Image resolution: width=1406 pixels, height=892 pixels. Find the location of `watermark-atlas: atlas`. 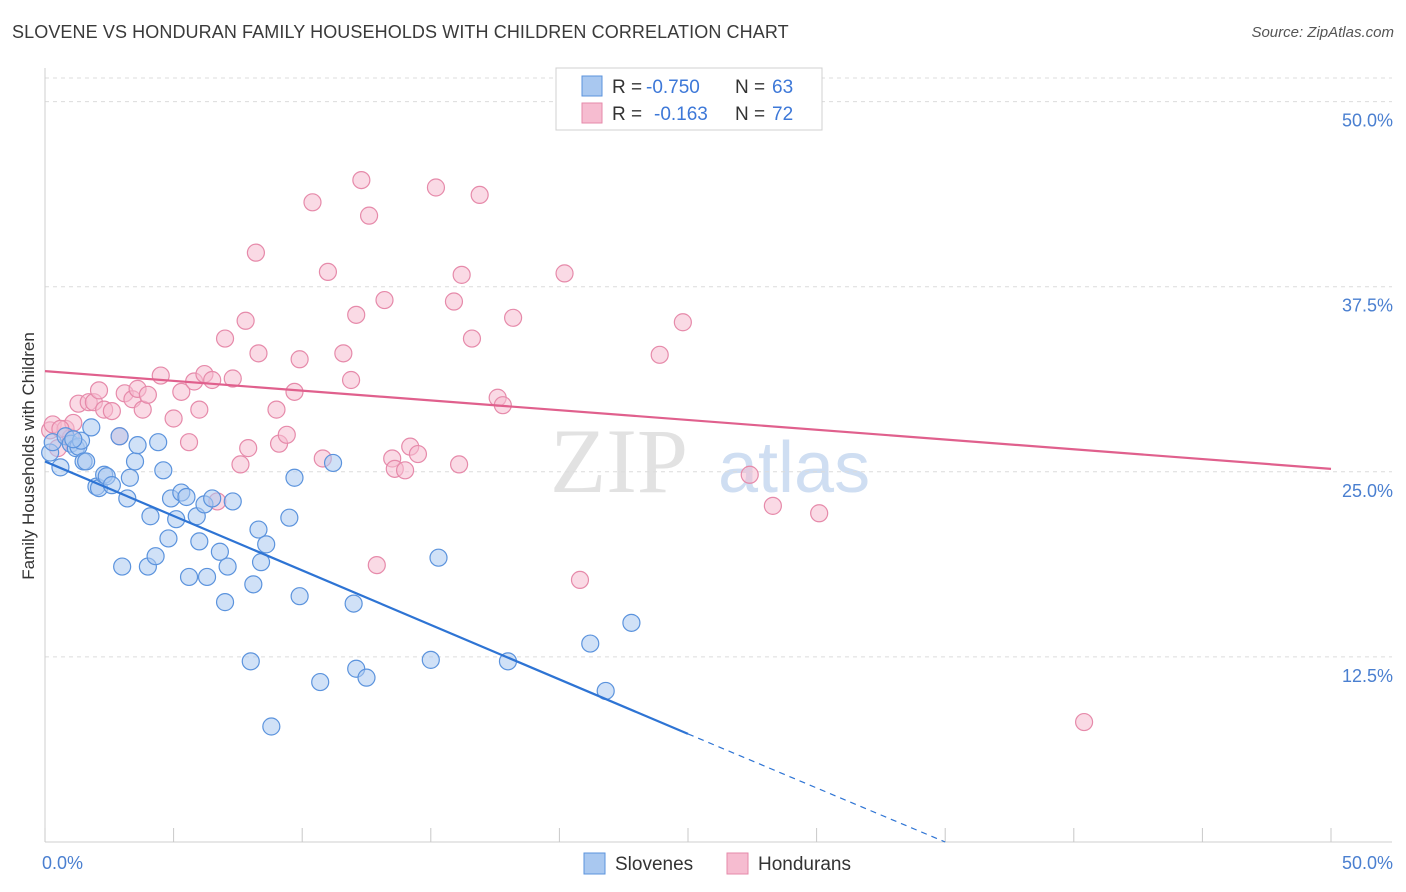

watermark-atlas: atlas is located at coordinates (794, 468).